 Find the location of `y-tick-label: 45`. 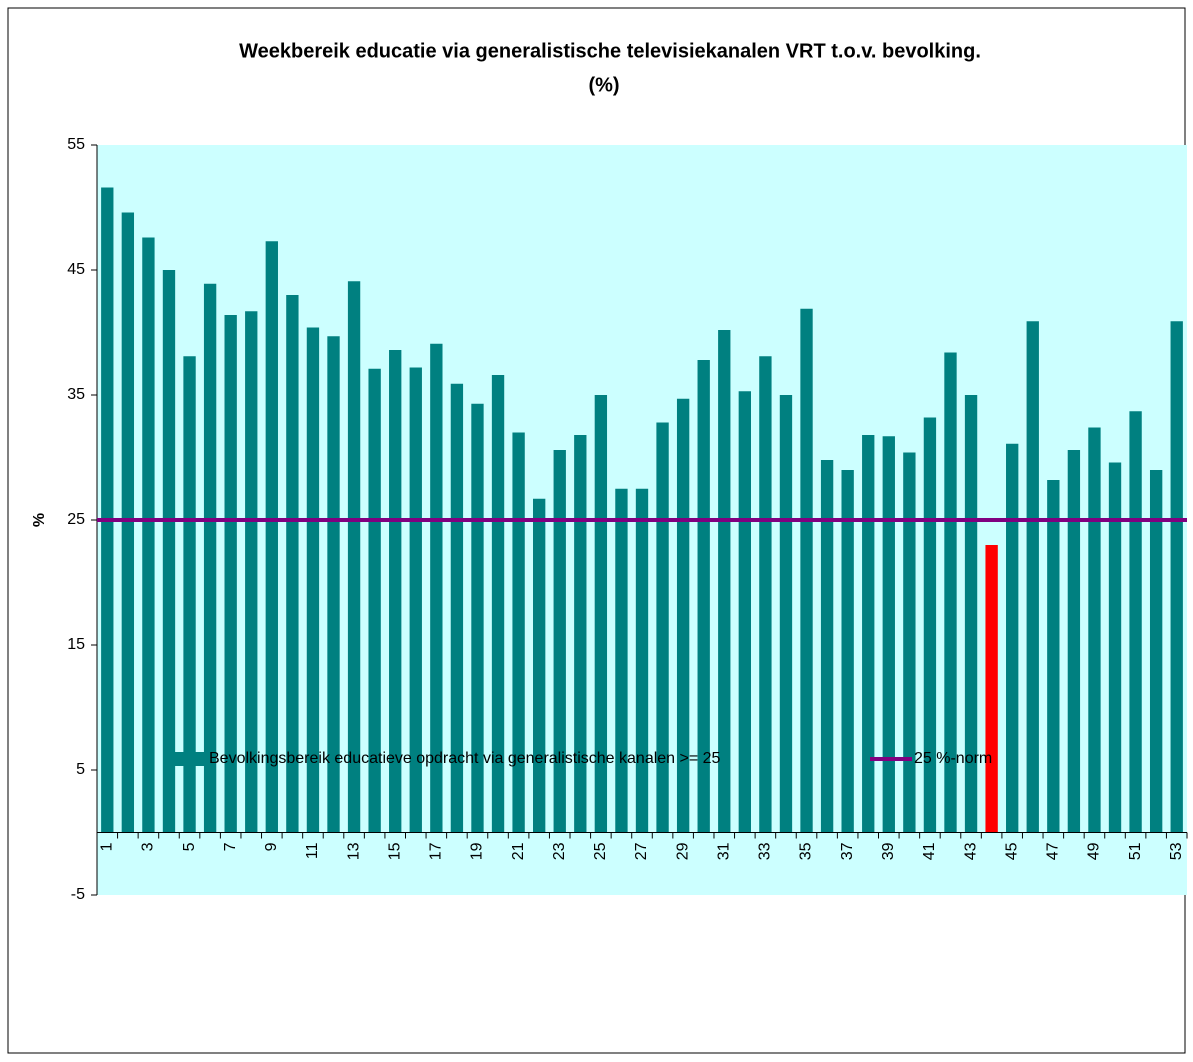

y-tick-label: 45 is located at coordinates (76, 269).